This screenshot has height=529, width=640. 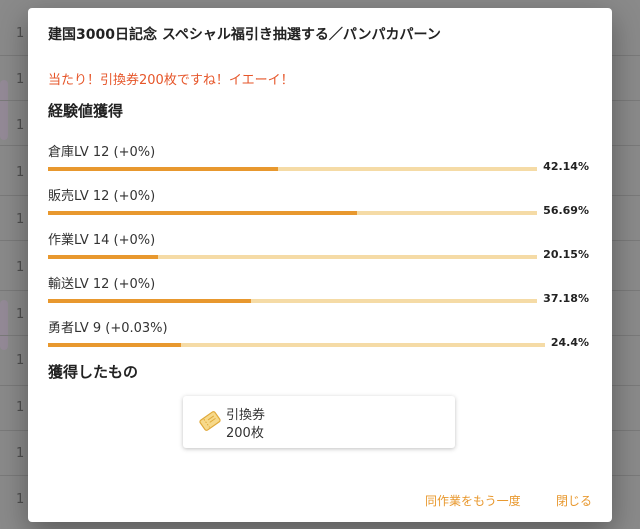 I want to click on skill-percent: 24.4%, so click(x=568, y=342).